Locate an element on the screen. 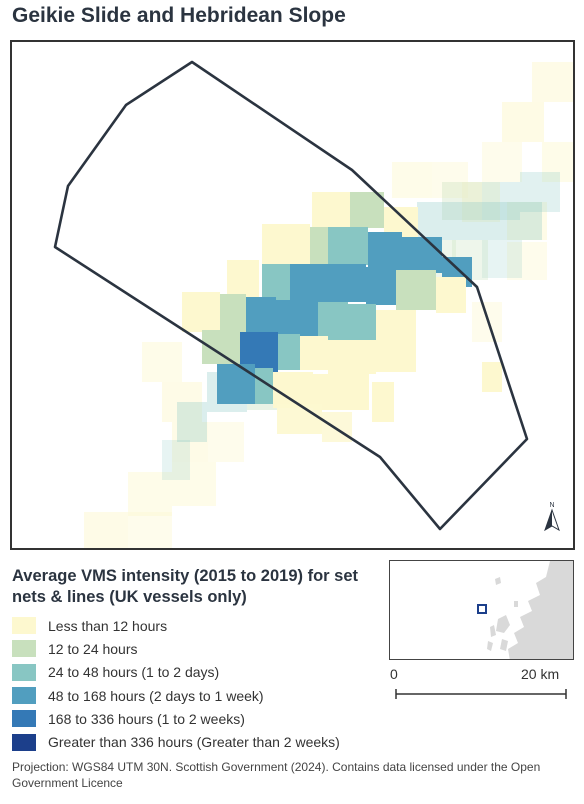 The image size is (584, 804). legend-item-48-168h: 48 to 168 hours (2 days to 1 week) is located at coordinates (176, 695).